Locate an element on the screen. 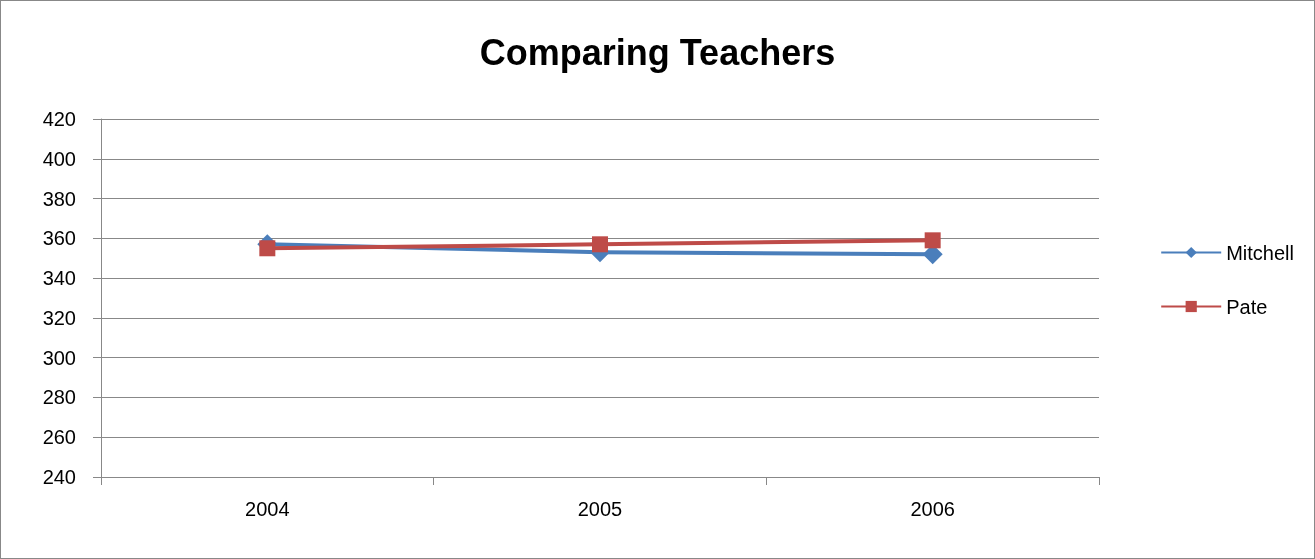 Image resolution: width=1315 pixels, height=559 pixels. y-tick-label: 400 is located at coordinates (59, 158).